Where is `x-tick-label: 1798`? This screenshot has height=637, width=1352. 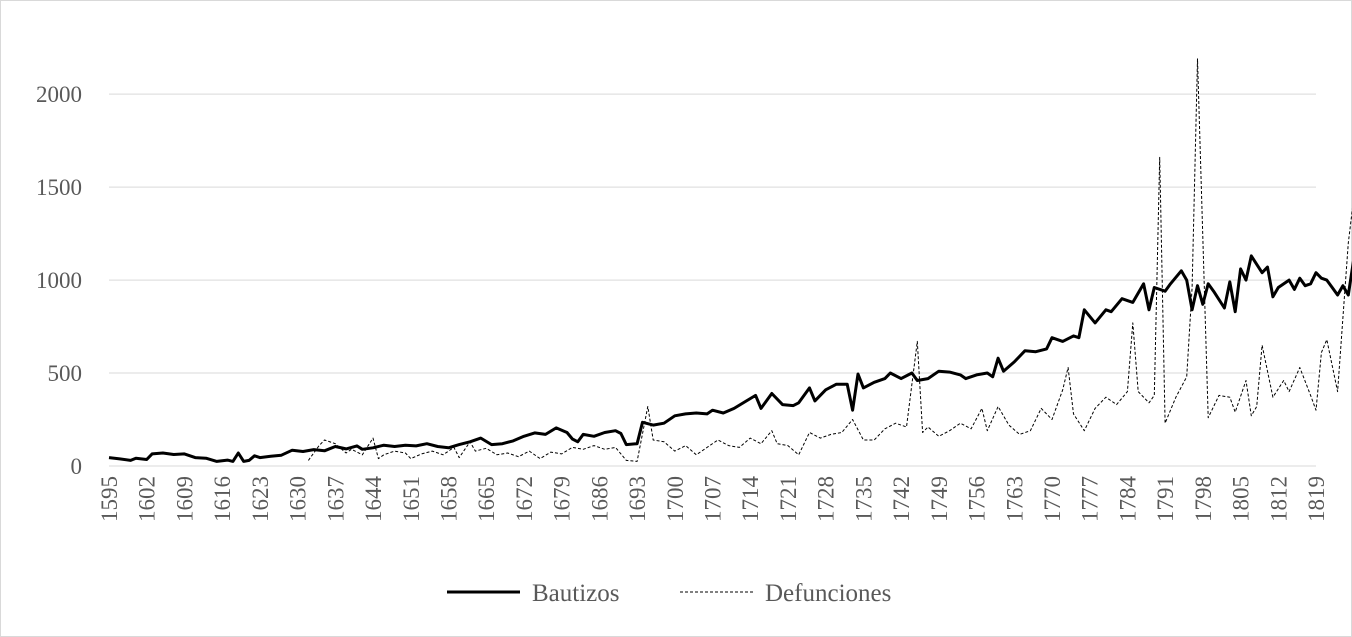 x-tick-label: 1798 is located at coordinates (1203, 499).